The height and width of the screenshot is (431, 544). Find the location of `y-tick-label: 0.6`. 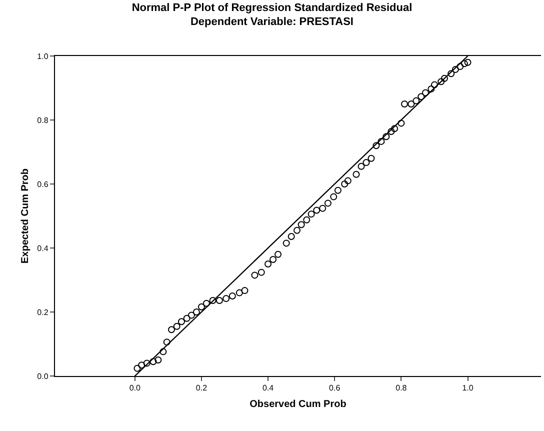

y-tick-label: 0.6 is located at coordinates (43, 184).